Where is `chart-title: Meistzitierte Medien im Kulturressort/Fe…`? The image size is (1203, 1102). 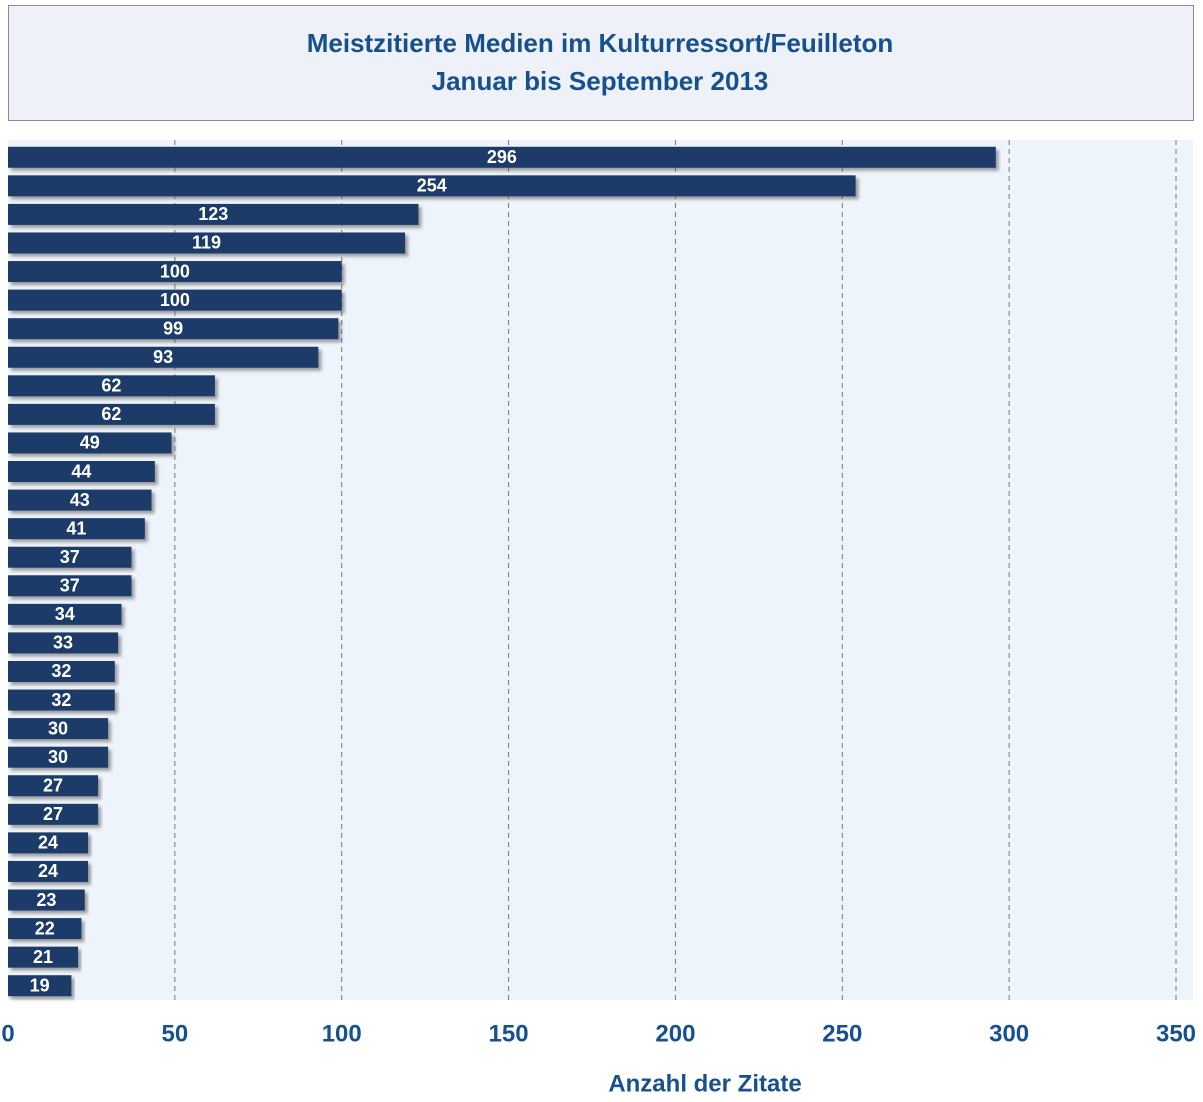
chart-title: Meistzitierte Medien im Kulturressort/Fe… is located at coordinates (600, 43).